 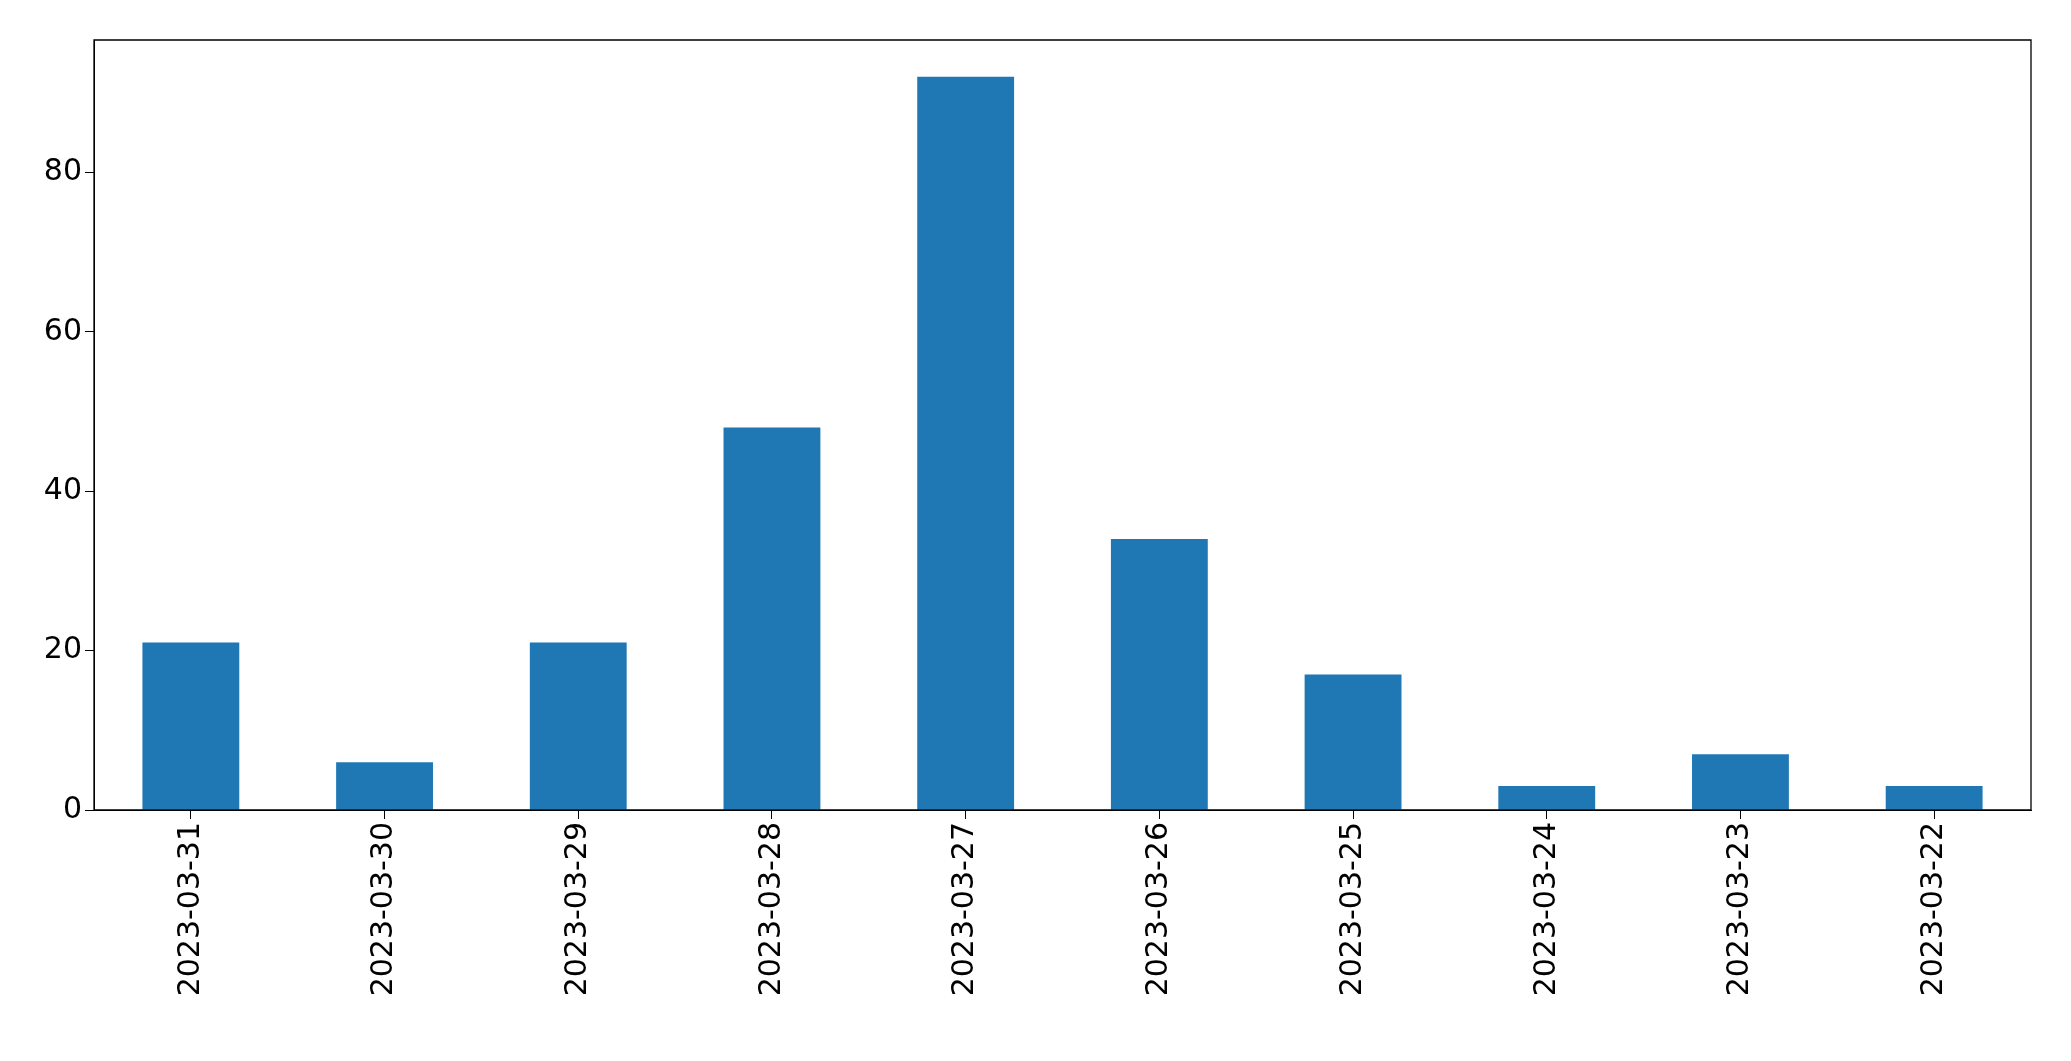 I want to click on x-tick-label: 2023-03-26, so click(x=1157, y=909).